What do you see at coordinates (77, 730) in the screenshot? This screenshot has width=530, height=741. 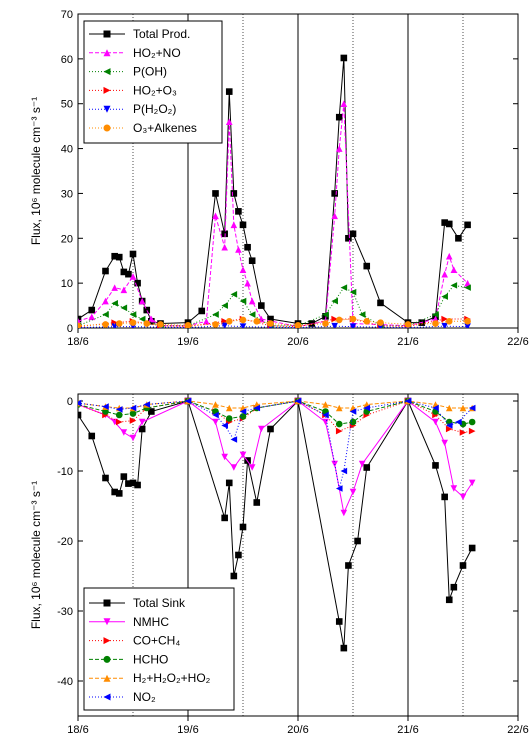 I see `x-tick-label: 18/6` at bounding box center [77, 730].